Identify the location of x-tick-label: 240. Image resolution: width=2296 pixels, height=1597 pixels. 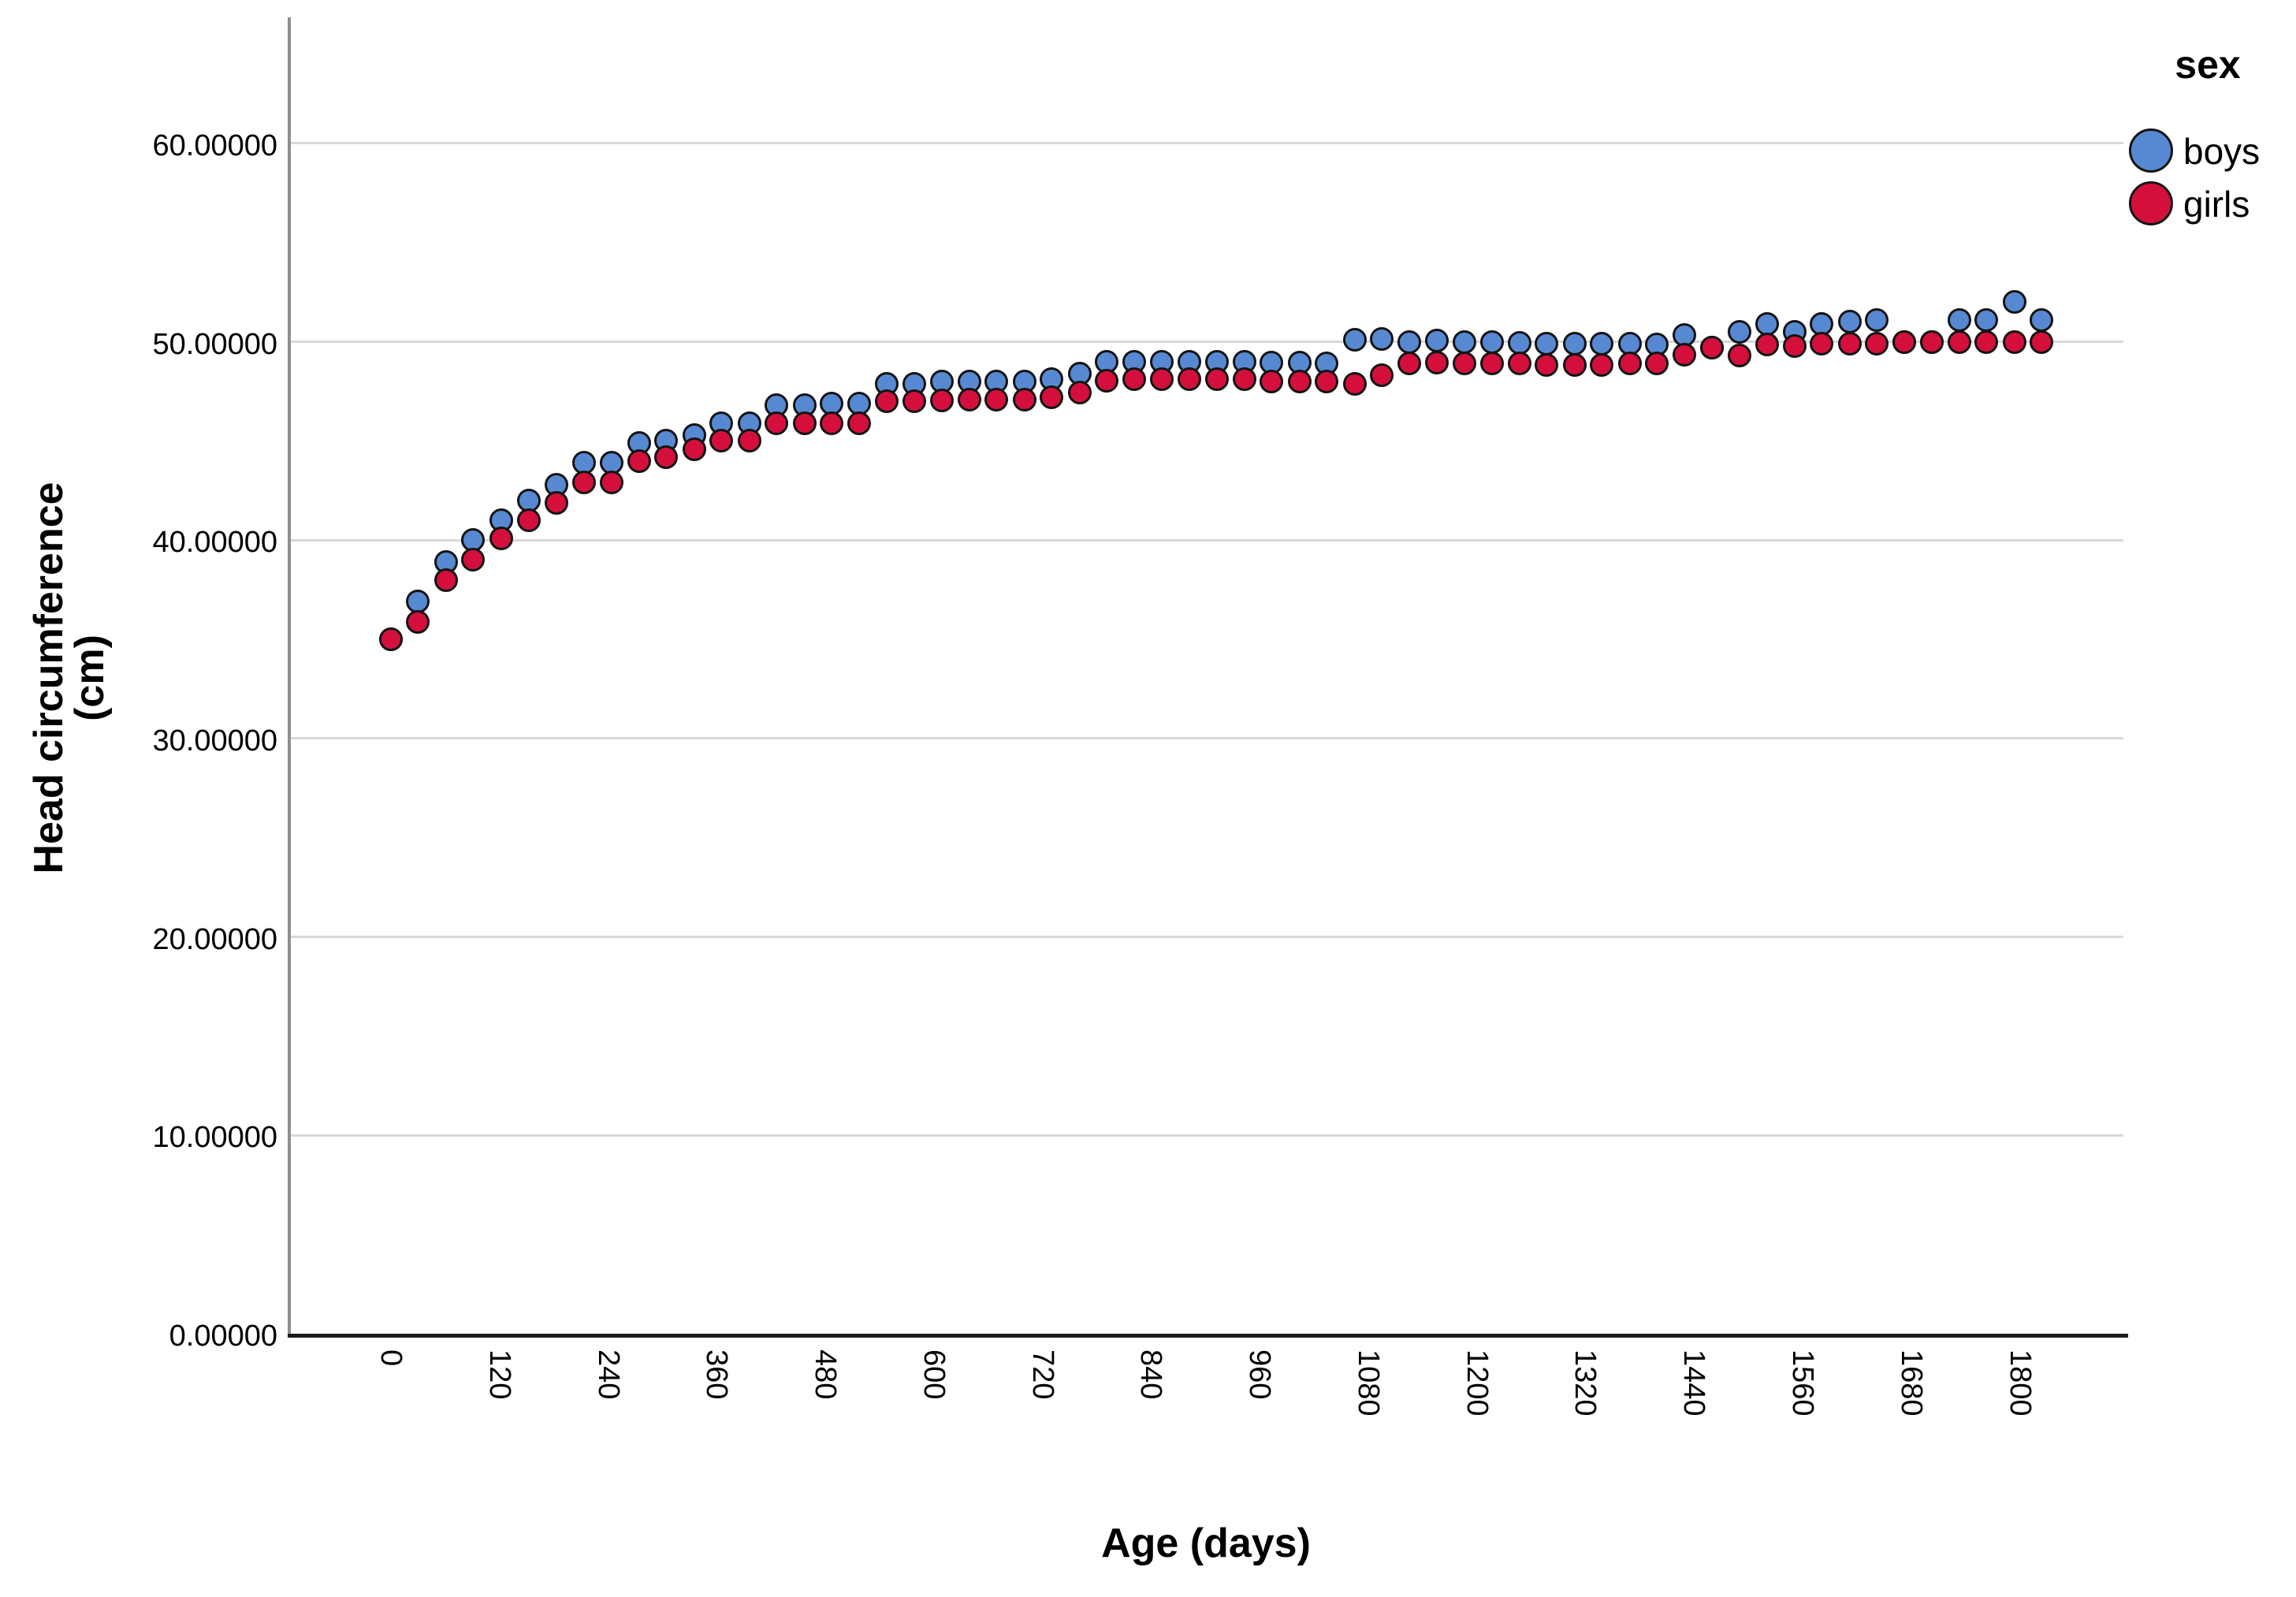
(608, 1374).